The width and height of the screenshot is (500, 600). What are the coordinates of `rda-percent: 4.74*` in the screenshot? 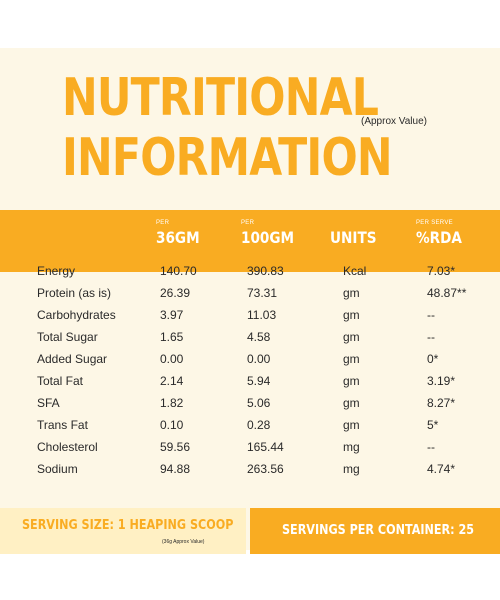 It's located at (441, 469).